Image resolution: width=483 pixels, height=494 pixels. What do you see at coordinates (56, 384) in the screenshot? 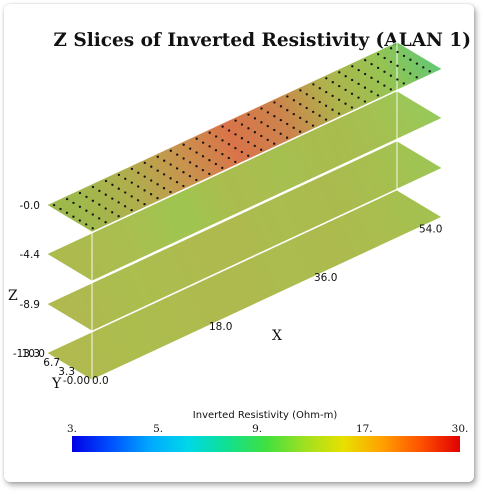
I see `y-axis-label: Y` at bounding box center [56, 384].